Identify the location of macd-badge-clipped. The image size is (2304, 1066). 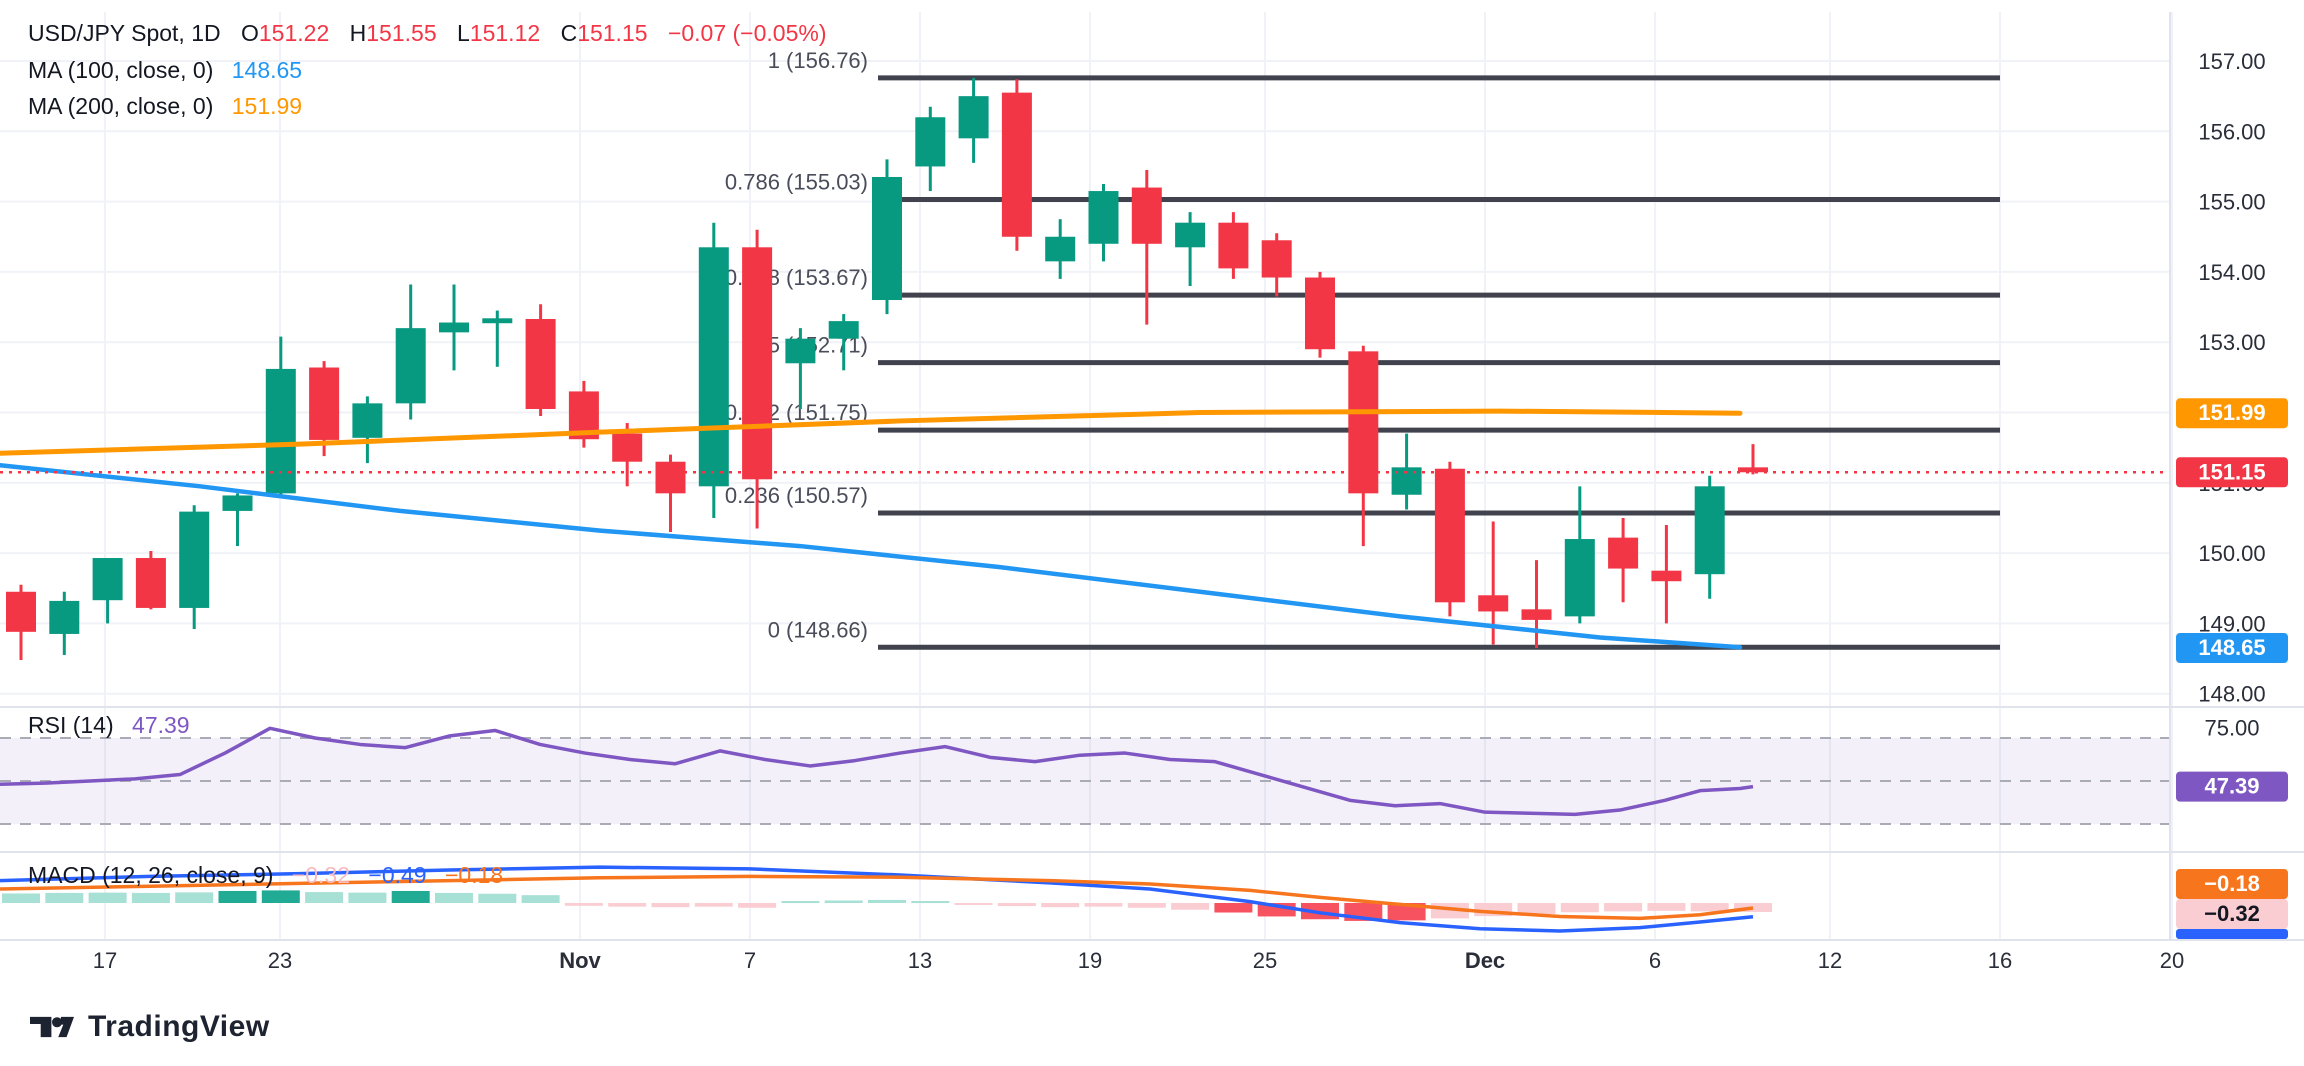
(2232, 934).